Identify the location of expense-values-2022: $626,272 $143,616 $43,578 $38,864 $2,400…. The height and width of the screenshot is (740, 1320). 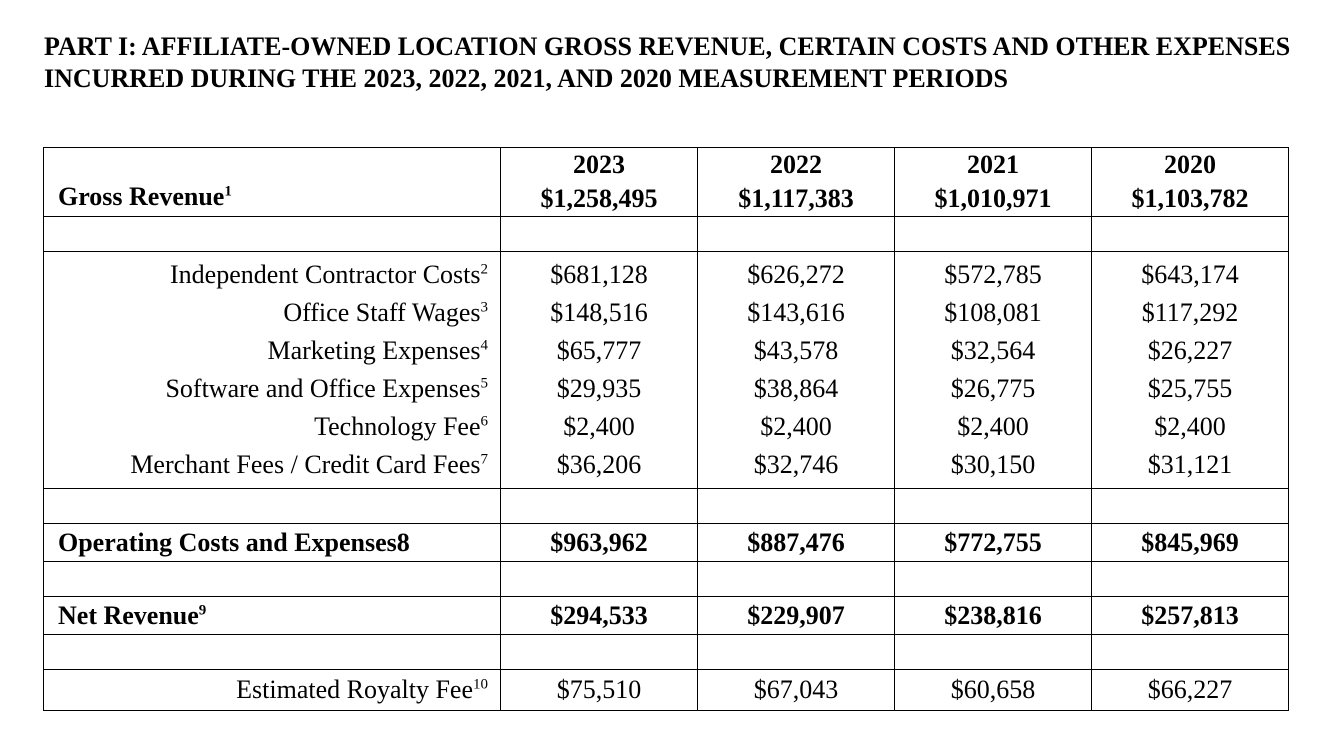
(796, 370).